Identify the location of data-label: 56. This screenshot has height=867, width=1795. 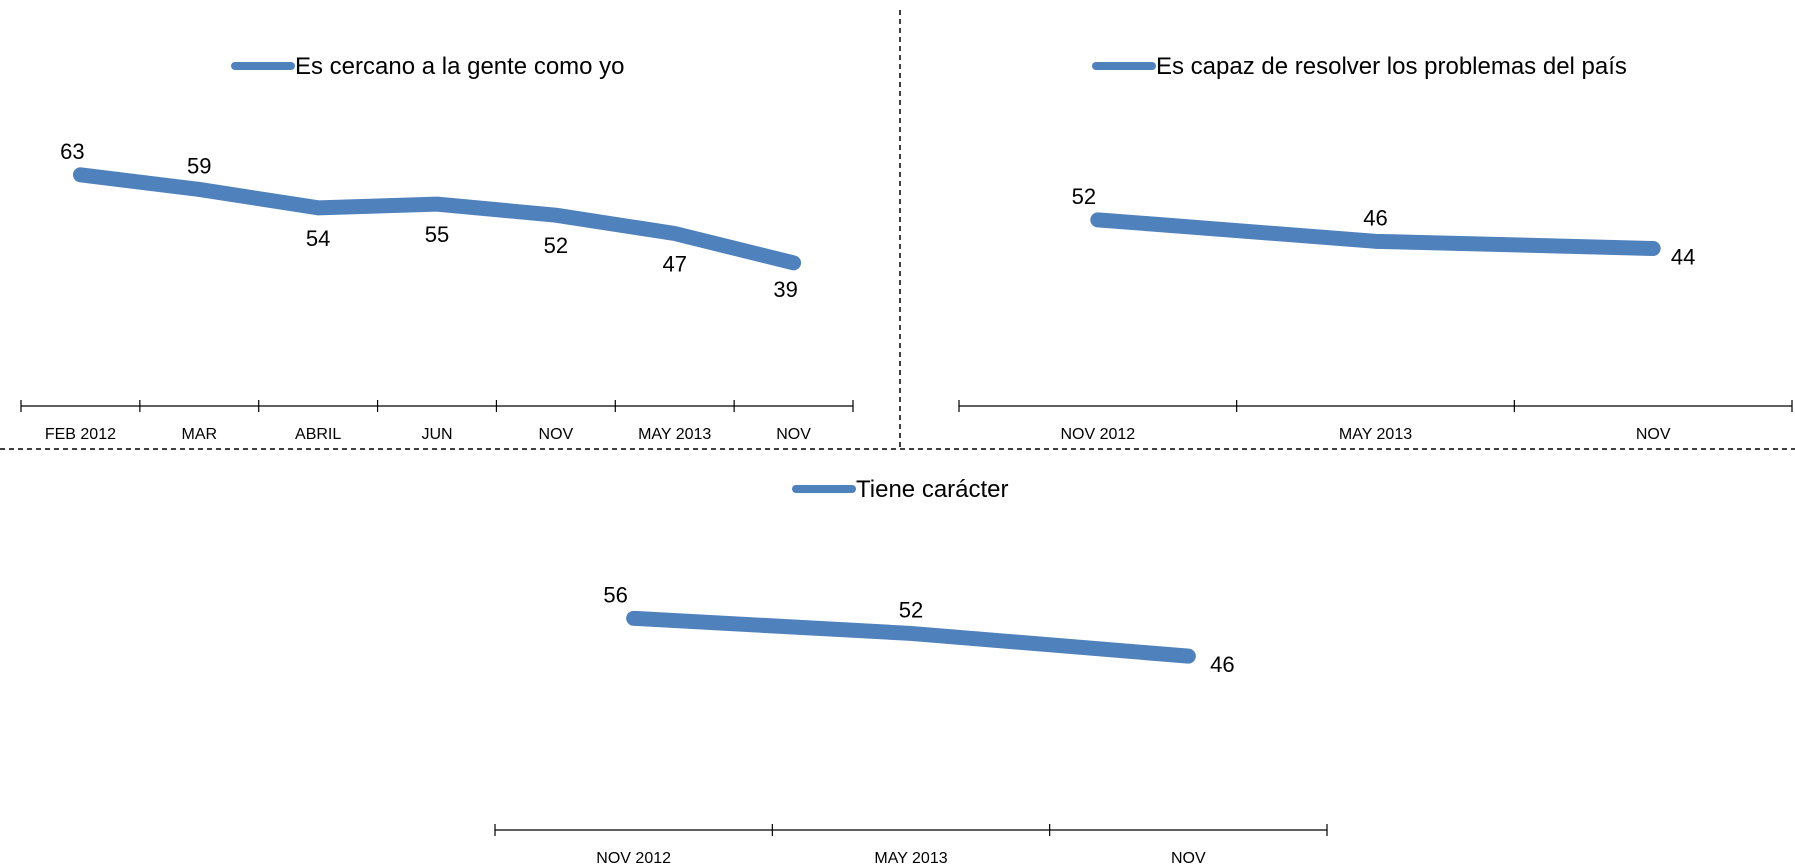
(615, 594).